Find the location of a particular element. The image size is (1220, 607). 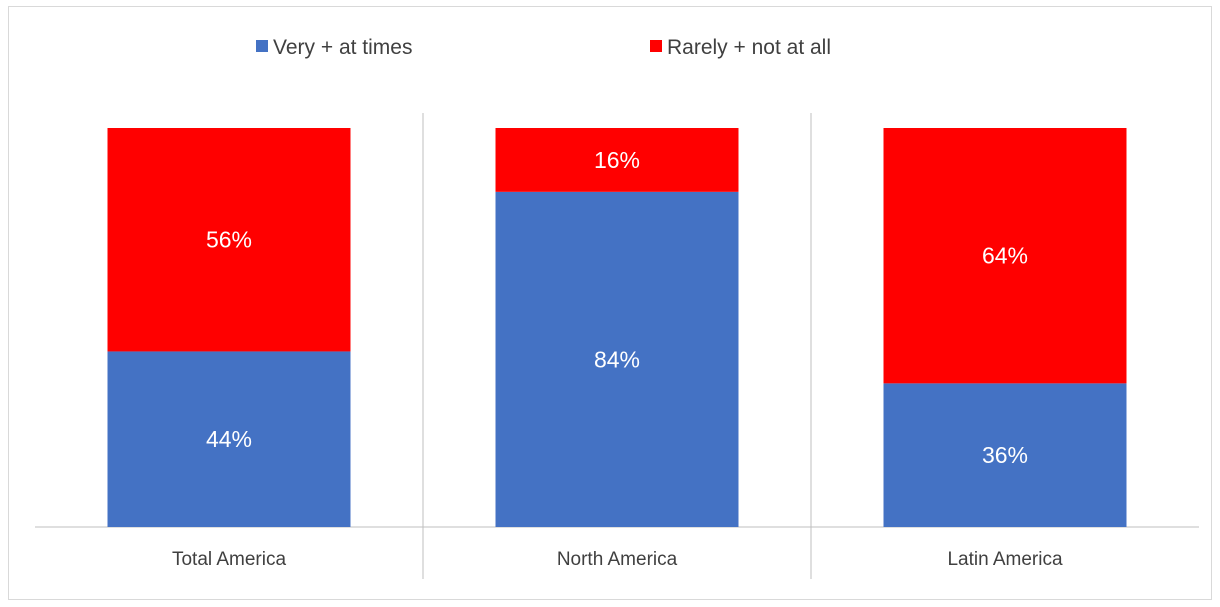

data-label-north-america-rarely-not-at-all: 16% is located at coordinates (617, 160).